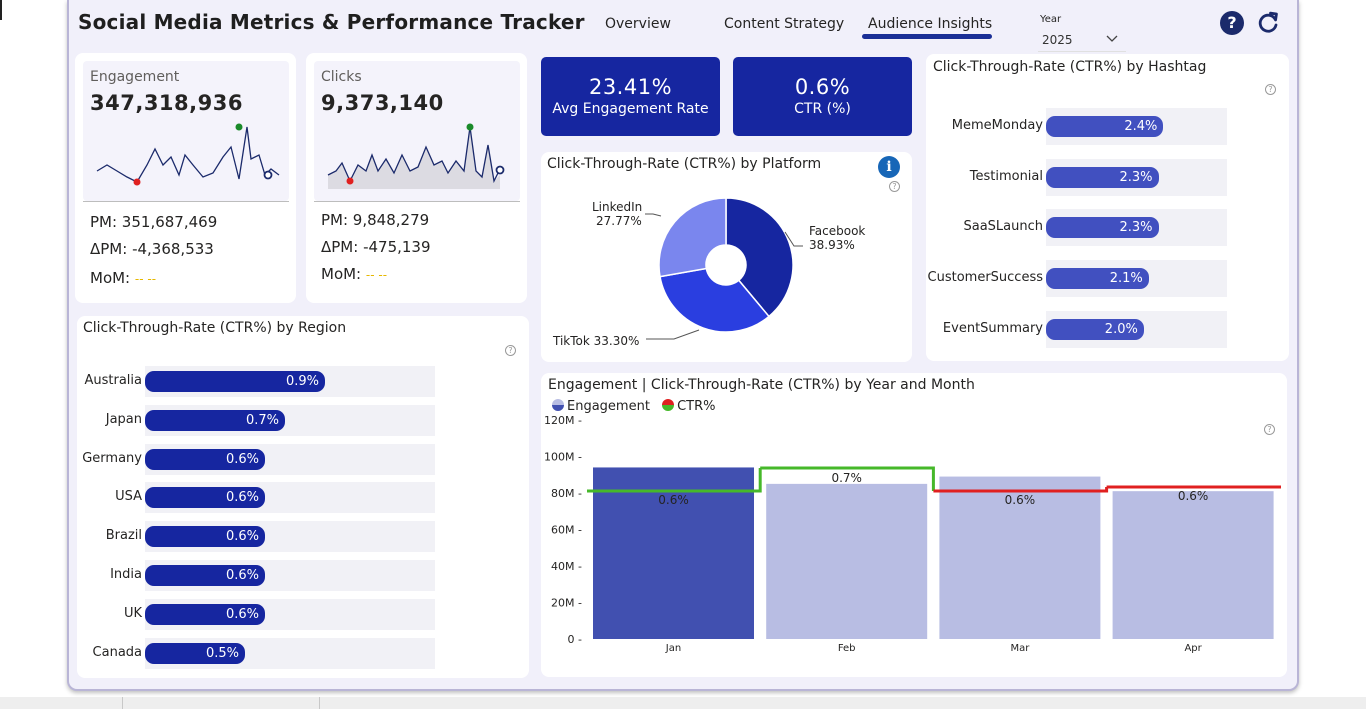 The height and width of the screenshot is (709, 1366). Describe the element at coordinates (235, 381) in the screenshot. I see `region-bar: 0.9%` at that location.